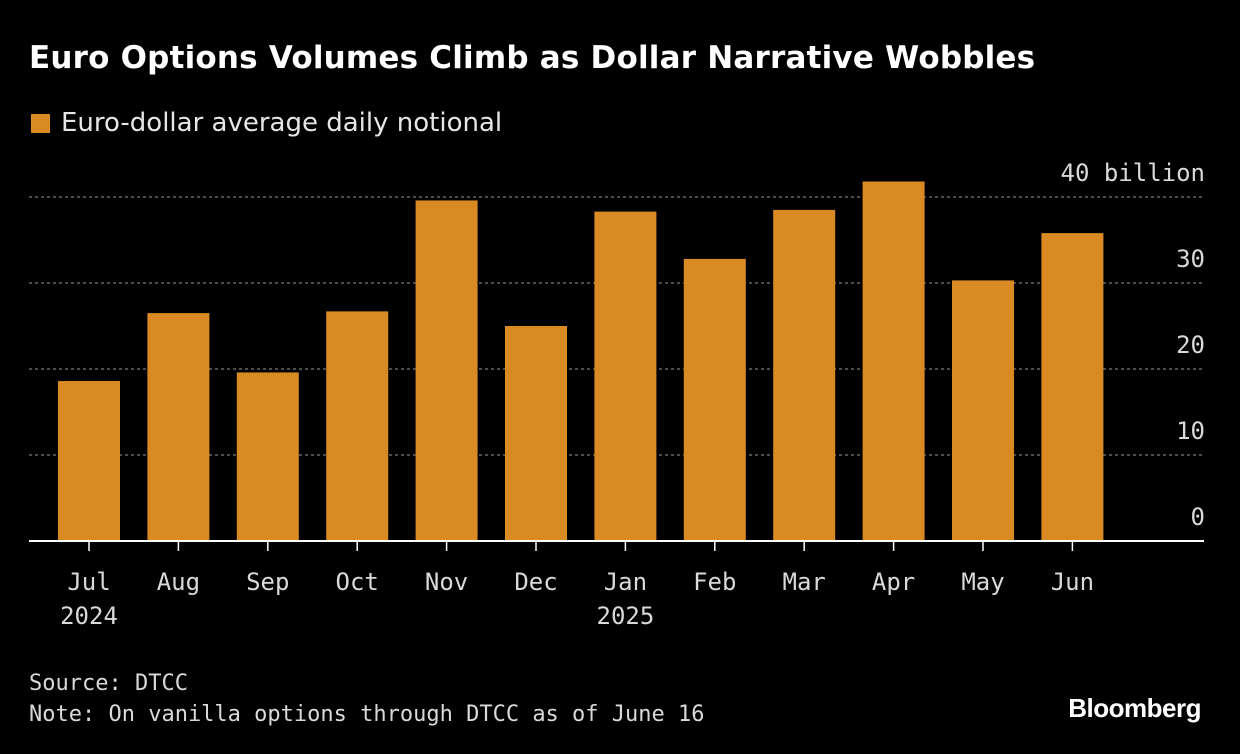  What do you see at coordinates (625, 582) in the screenshot?
I see `x-tick-label: Jan` at bounding box center [625, 582].